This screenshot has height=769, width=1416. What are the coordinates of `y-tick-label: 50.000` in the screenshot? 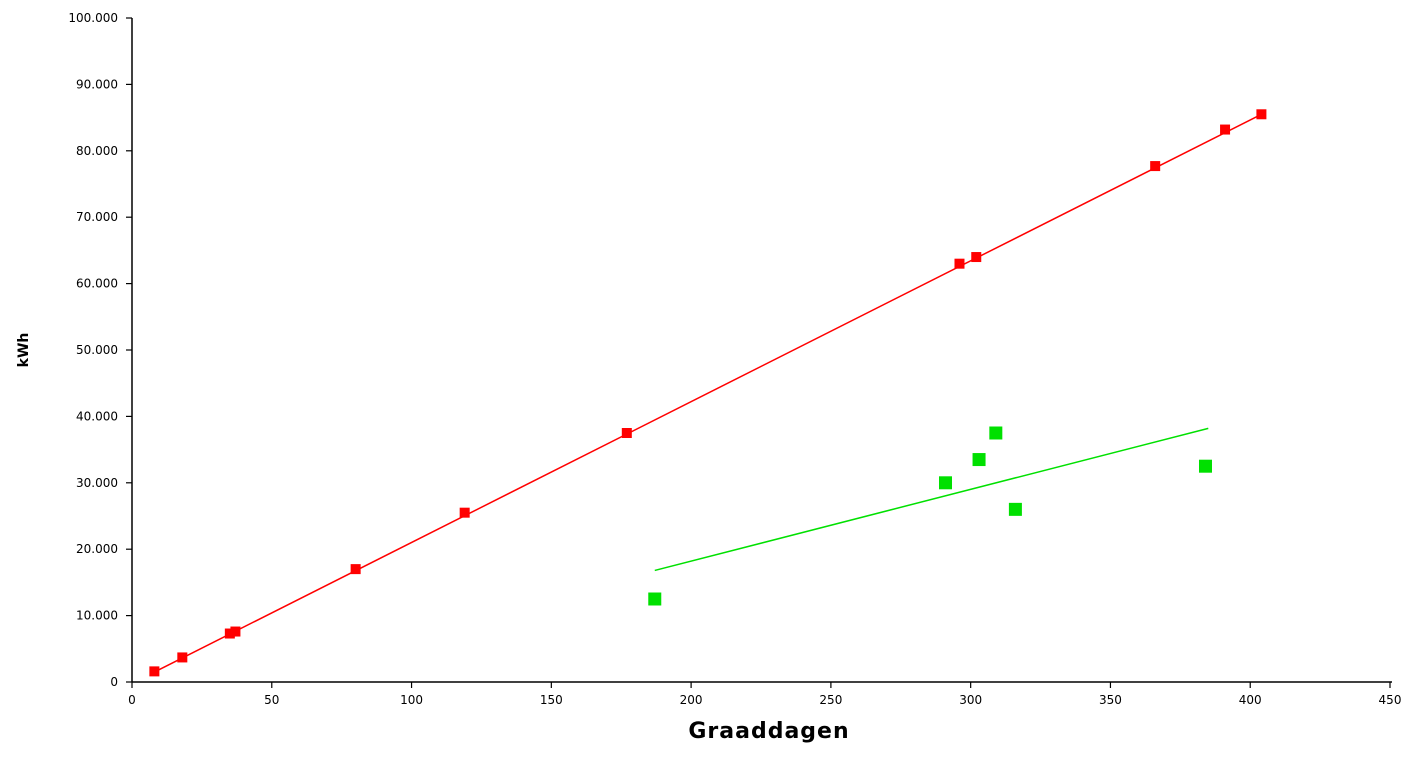 It's located at (97, 350).